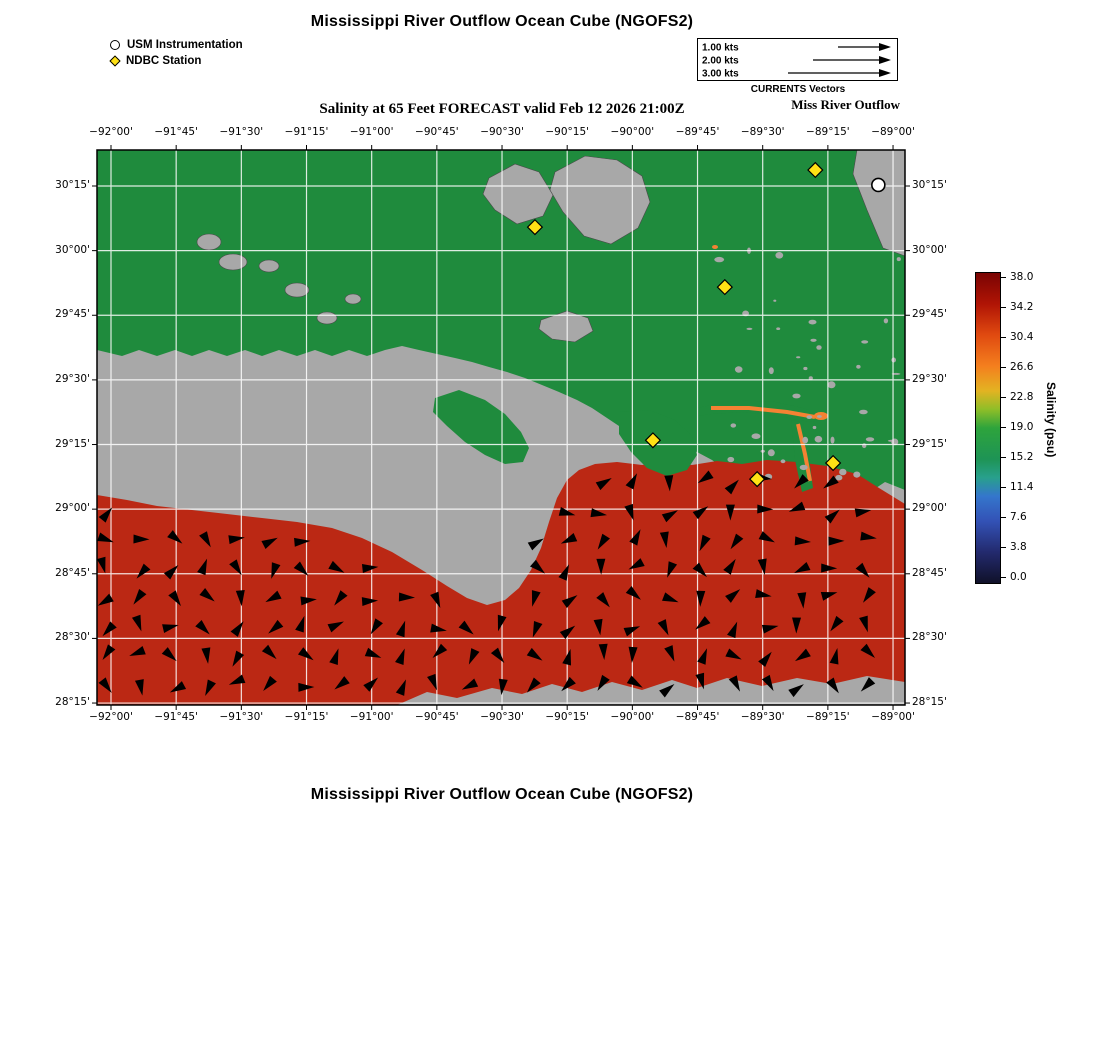 This screenshot has width=1100, height=1050. What do you see at coordinates (720, 61) in the screenshot?
I see `vector-key-row-label: 2.00 kts` at bounding box center [720, 61].